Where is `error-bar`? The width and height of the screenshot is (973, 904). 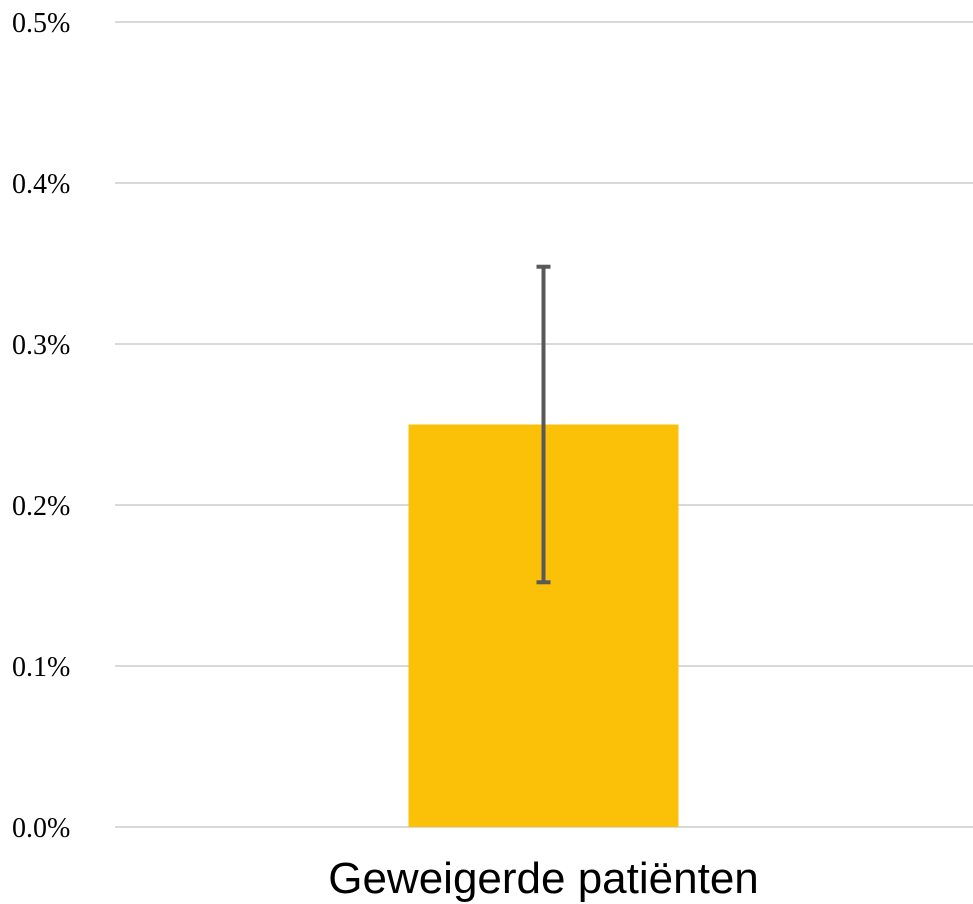
error-bar is located at coordinates (543, 424).